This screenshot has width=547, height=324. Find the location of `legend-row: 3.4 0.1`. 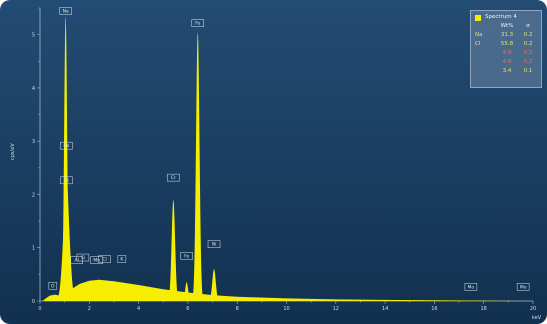

legend-row: 3.4 0.1 is located at coordinates (506, 71).